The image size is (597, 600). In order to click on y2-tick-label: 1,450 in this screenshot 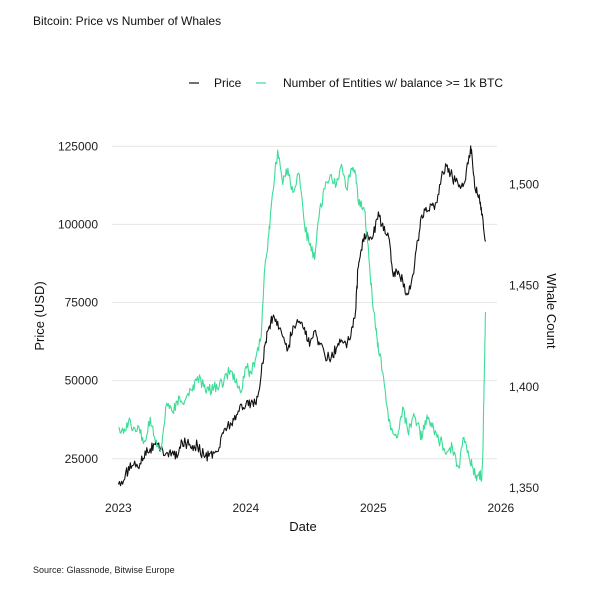, I will do `click(524, 286)`.